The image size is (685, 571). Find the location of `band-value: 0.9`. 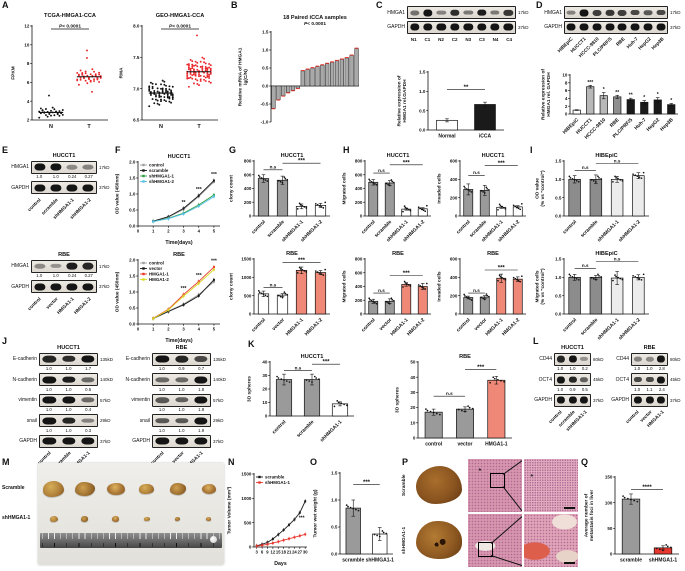

band-value: 0.9 is located at coordinates (181, 368).